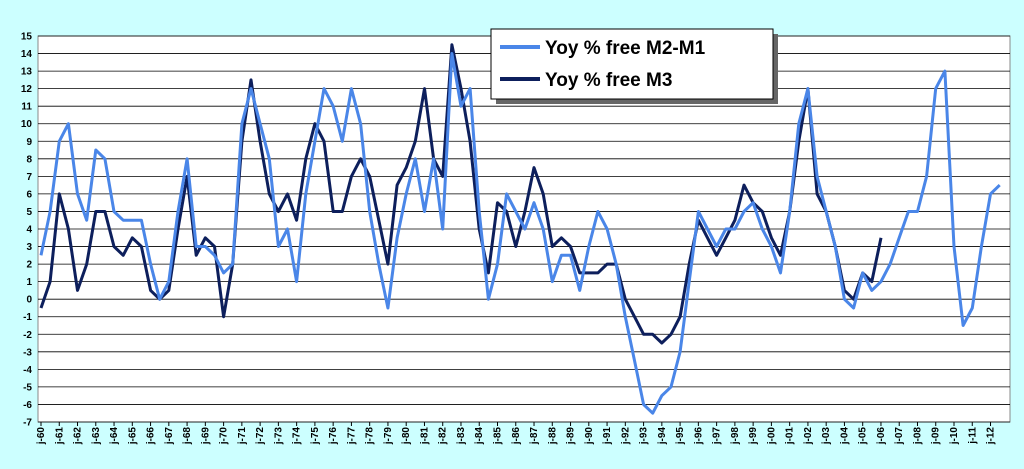 This screenshot has height=469, width=1024. What do you see at coordinates (278, 436) in the screenshot?
I see `x-tick-label: j-73` at bounding box center [278, 436].